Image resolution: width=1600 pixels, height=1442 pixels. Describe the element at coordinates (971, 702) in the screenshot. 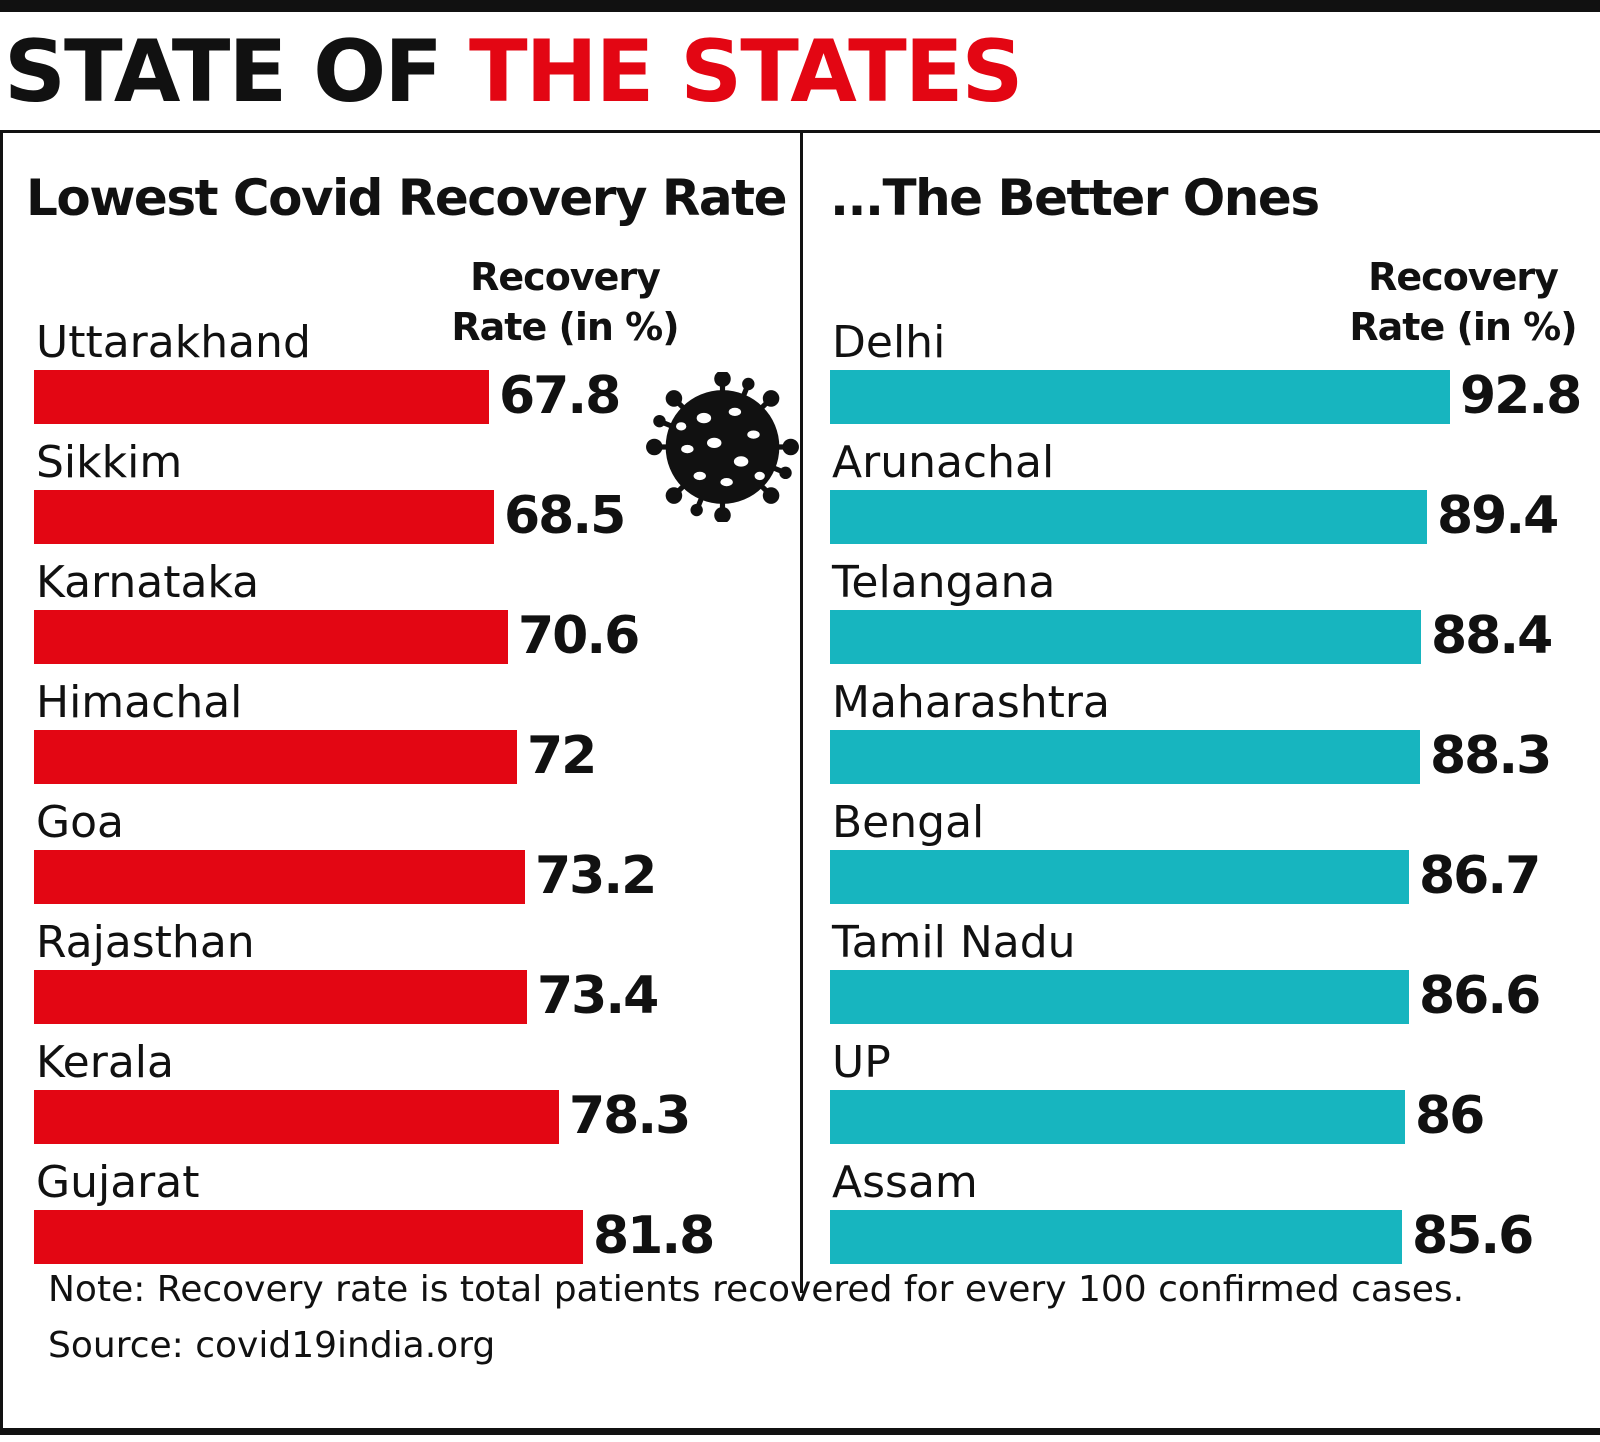

I see `state-label: Maharashtra` at that location.